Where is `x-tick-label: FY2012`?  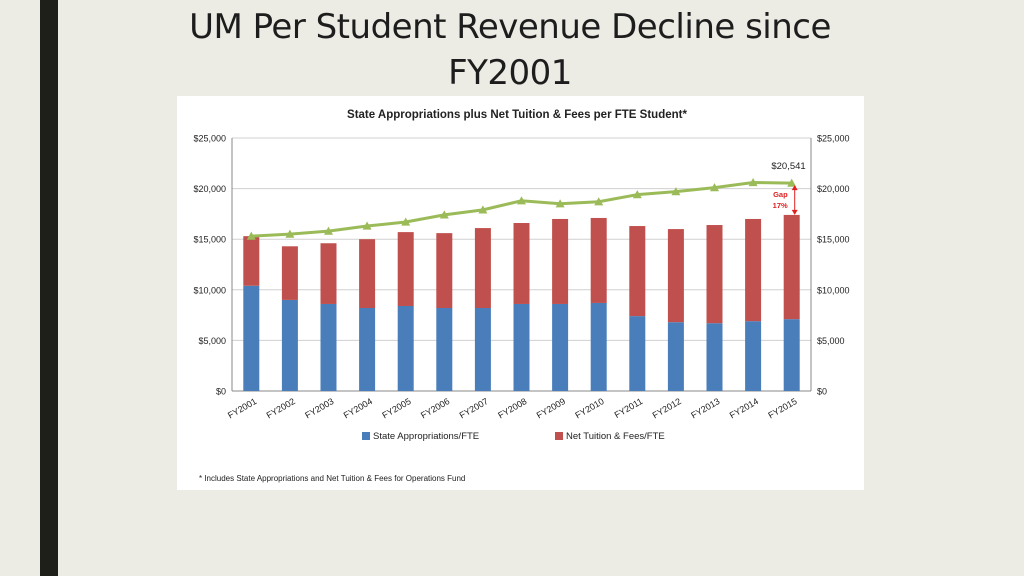
x-tick-label: FY2012 is located at coordinates (667, 408).